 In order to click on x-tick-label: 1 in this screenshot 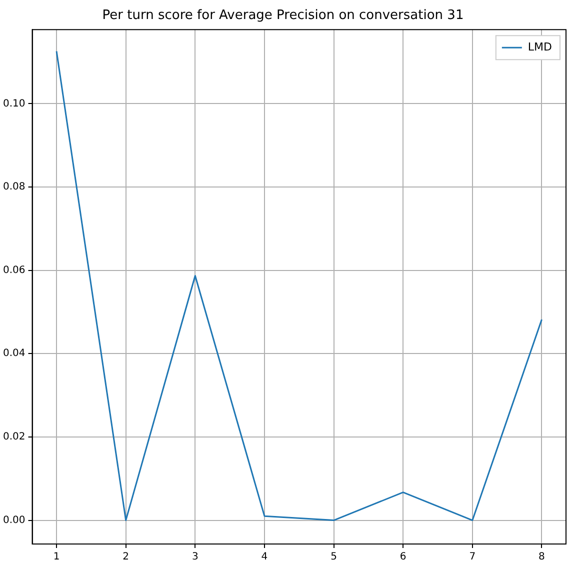, I will do `click(56, 557)`.